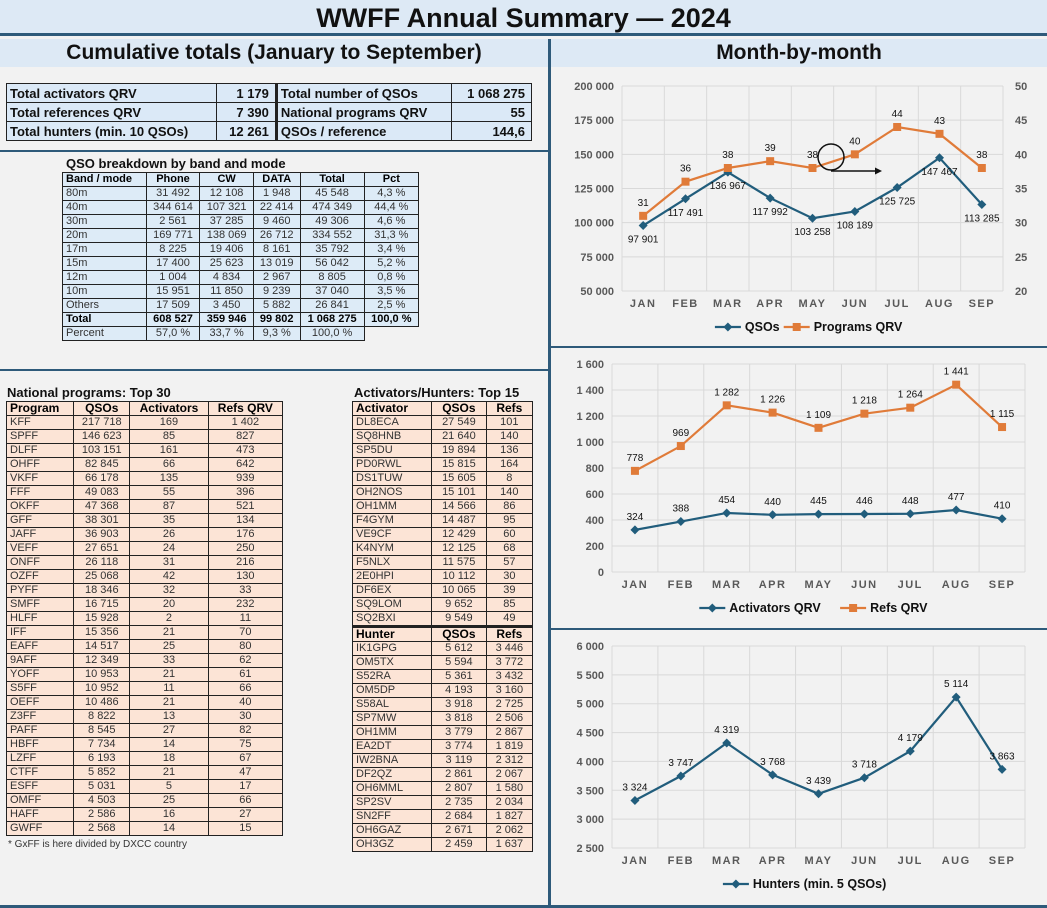 This screenshot has width=1047, height=908. What do you see at coordinates (332, 277) in the screenshot?
I see `table-cell: 8 805` at bounding box center [332, 277].